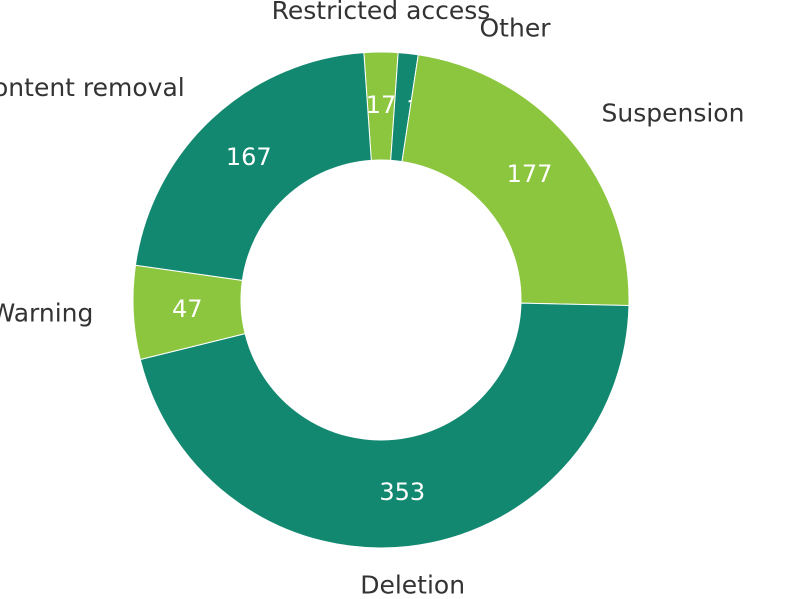 The image size is (803, 599). What do you see at coordinates (381, 105) in the screenshot?
I see `value-label: 17` at bounding box center [381, 105].